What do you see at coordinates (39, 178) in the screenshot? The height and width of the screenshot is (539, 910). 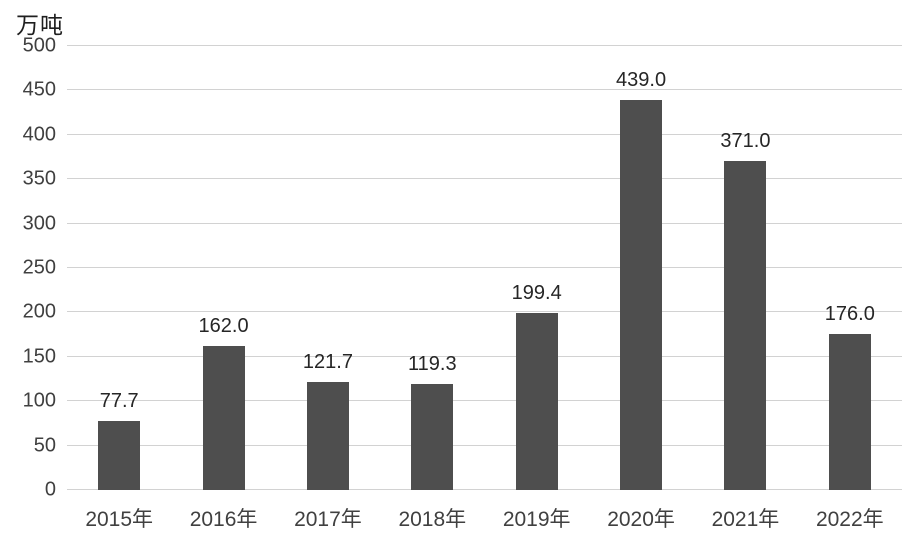 I see `y-axis-tick-label: 350` at bounding box center [39, 178].